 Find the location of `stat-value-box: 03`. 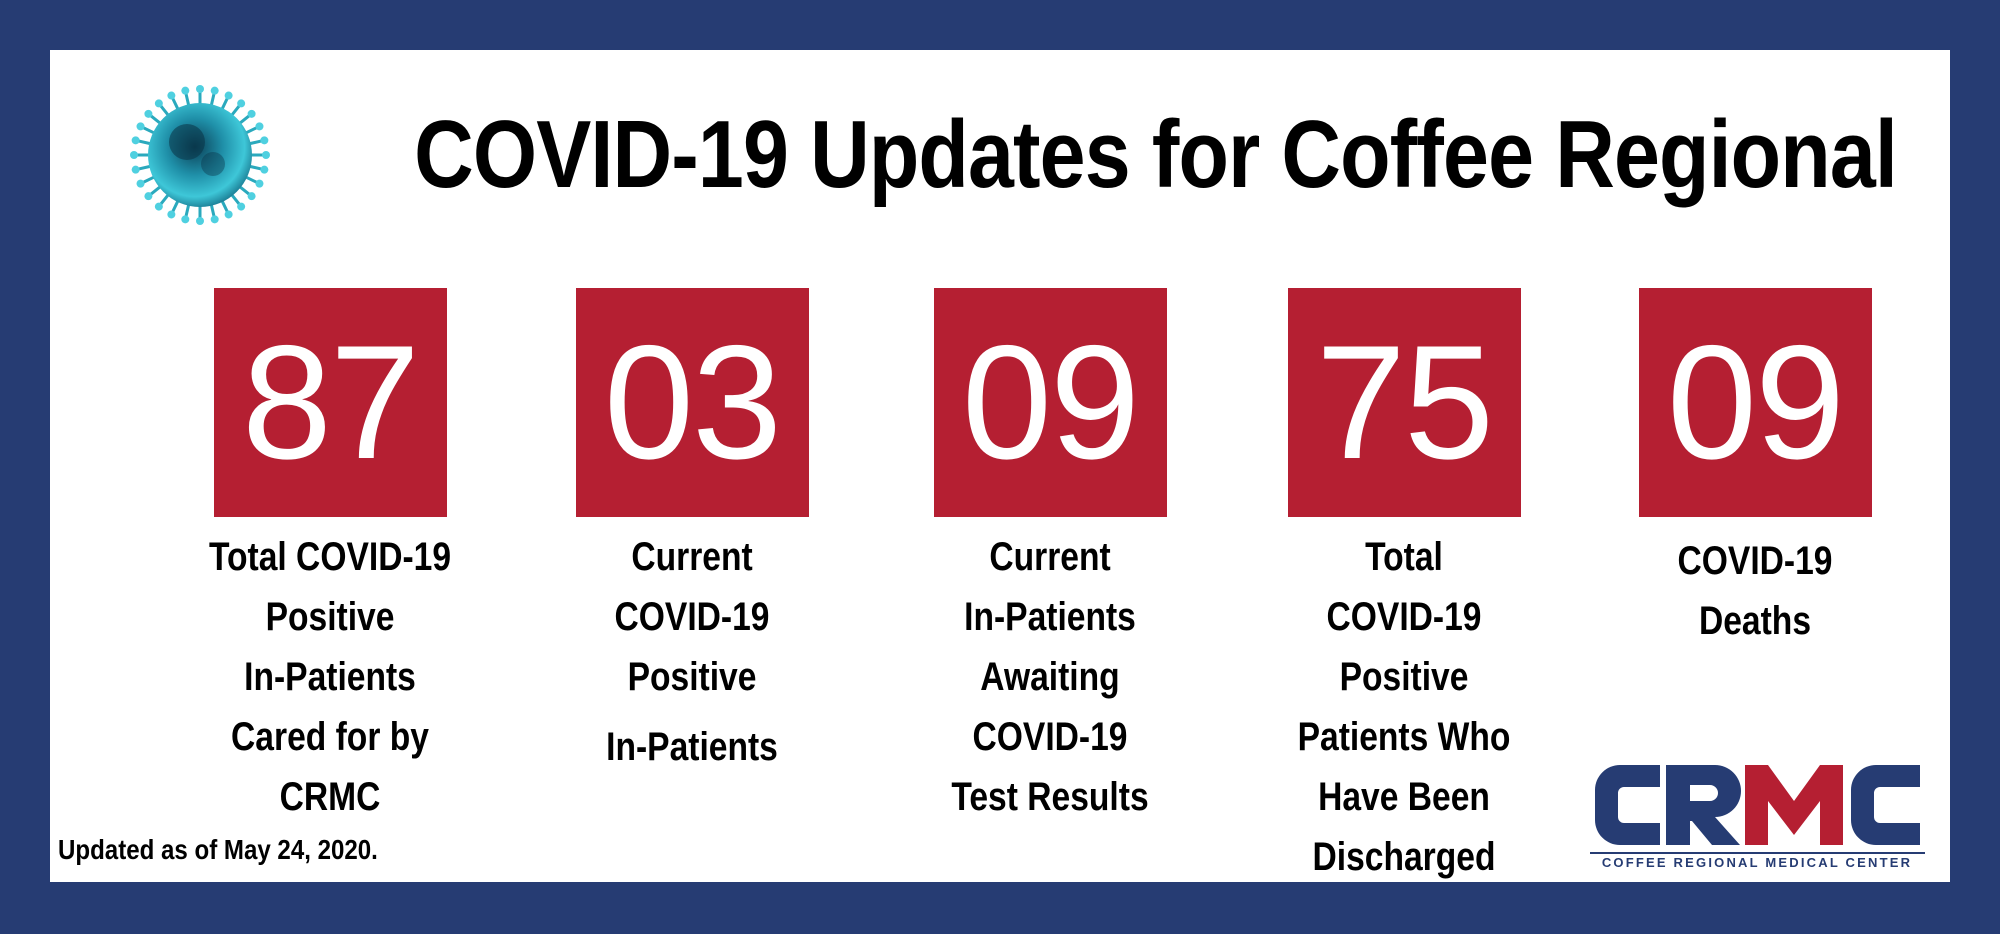

stat-value-box: 03 is located at coordinates (692, 402).